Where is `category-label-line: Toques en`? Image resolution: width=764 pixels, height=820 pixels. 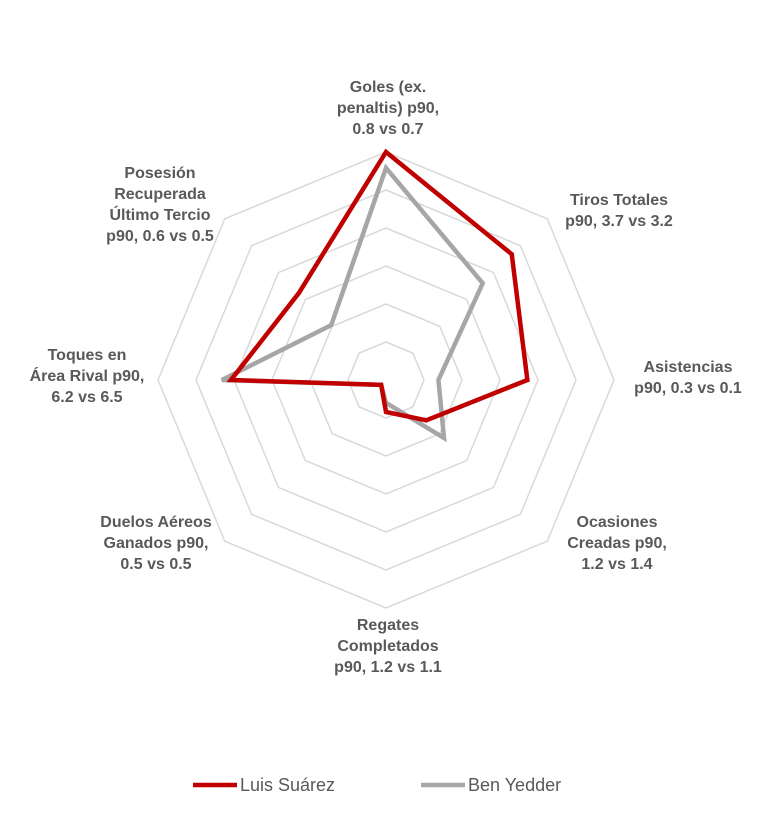
category-label-line: Toques en is located at coordinates (87, 355).